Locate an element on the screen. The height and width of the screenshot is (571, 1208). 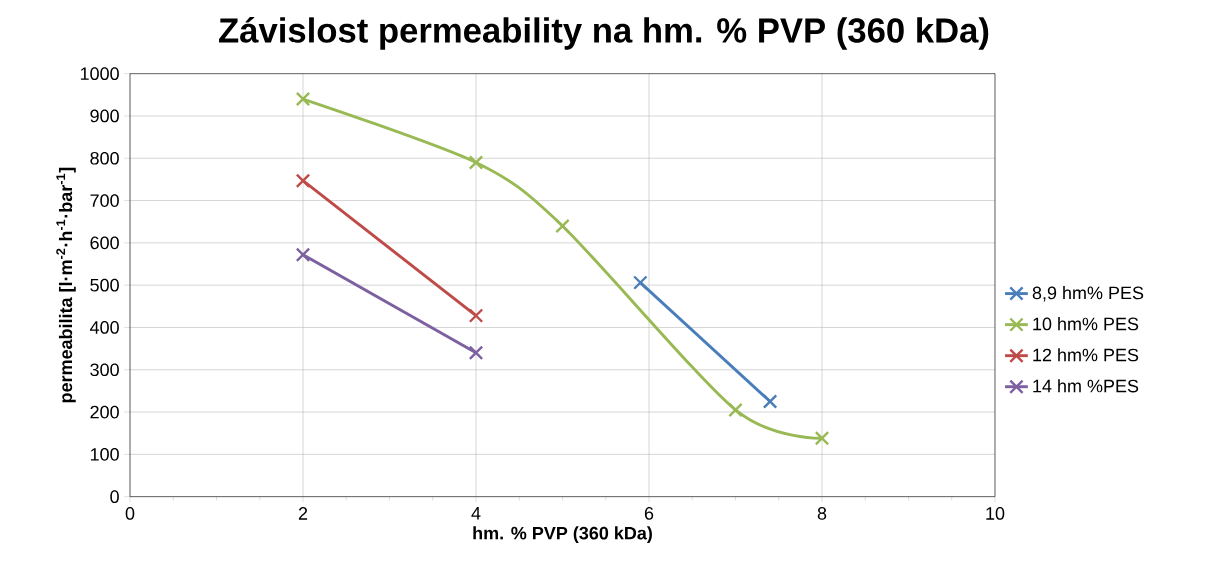
legend-label: 10 hm% PES is located at coordinates (1086, 324).